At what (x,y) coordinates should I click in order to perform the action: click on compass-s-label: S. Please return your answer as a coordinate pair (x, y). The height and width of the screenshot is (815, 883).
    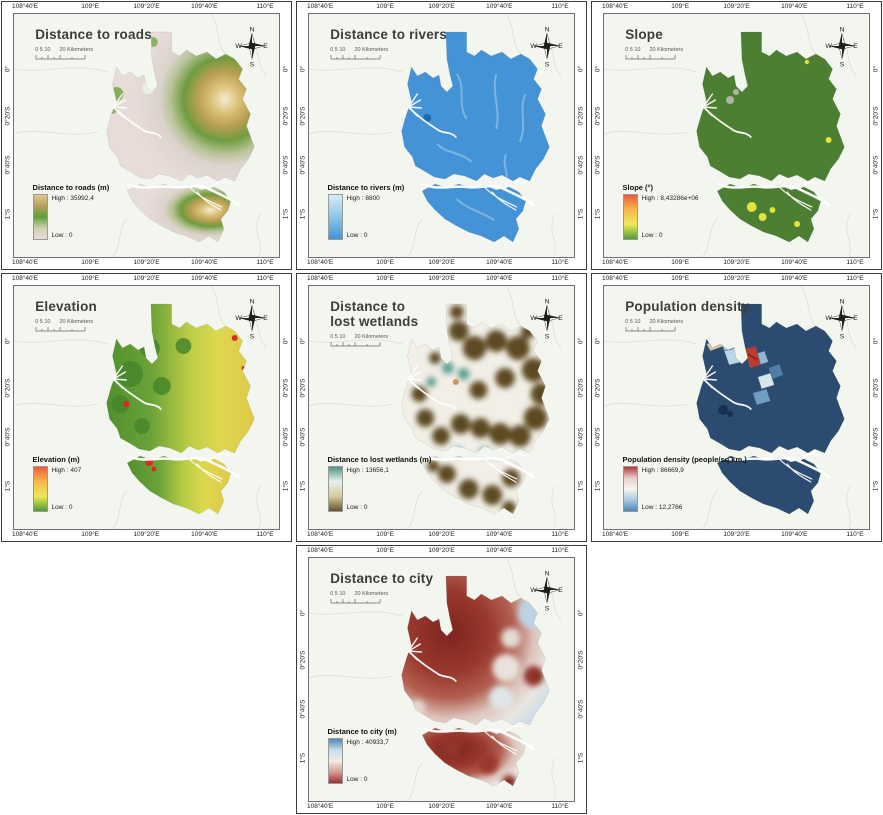
    Looking at the image, I should click on (252, 337).